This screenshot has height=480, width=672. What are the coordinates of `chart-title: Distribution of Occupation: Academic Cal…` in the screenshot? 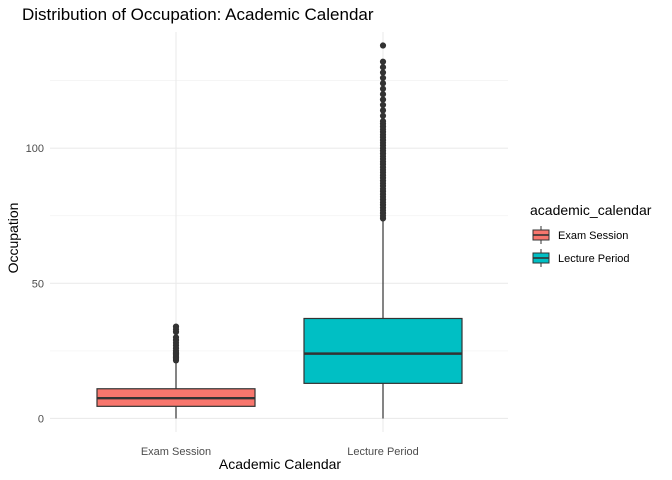 It's located at (198, 14).